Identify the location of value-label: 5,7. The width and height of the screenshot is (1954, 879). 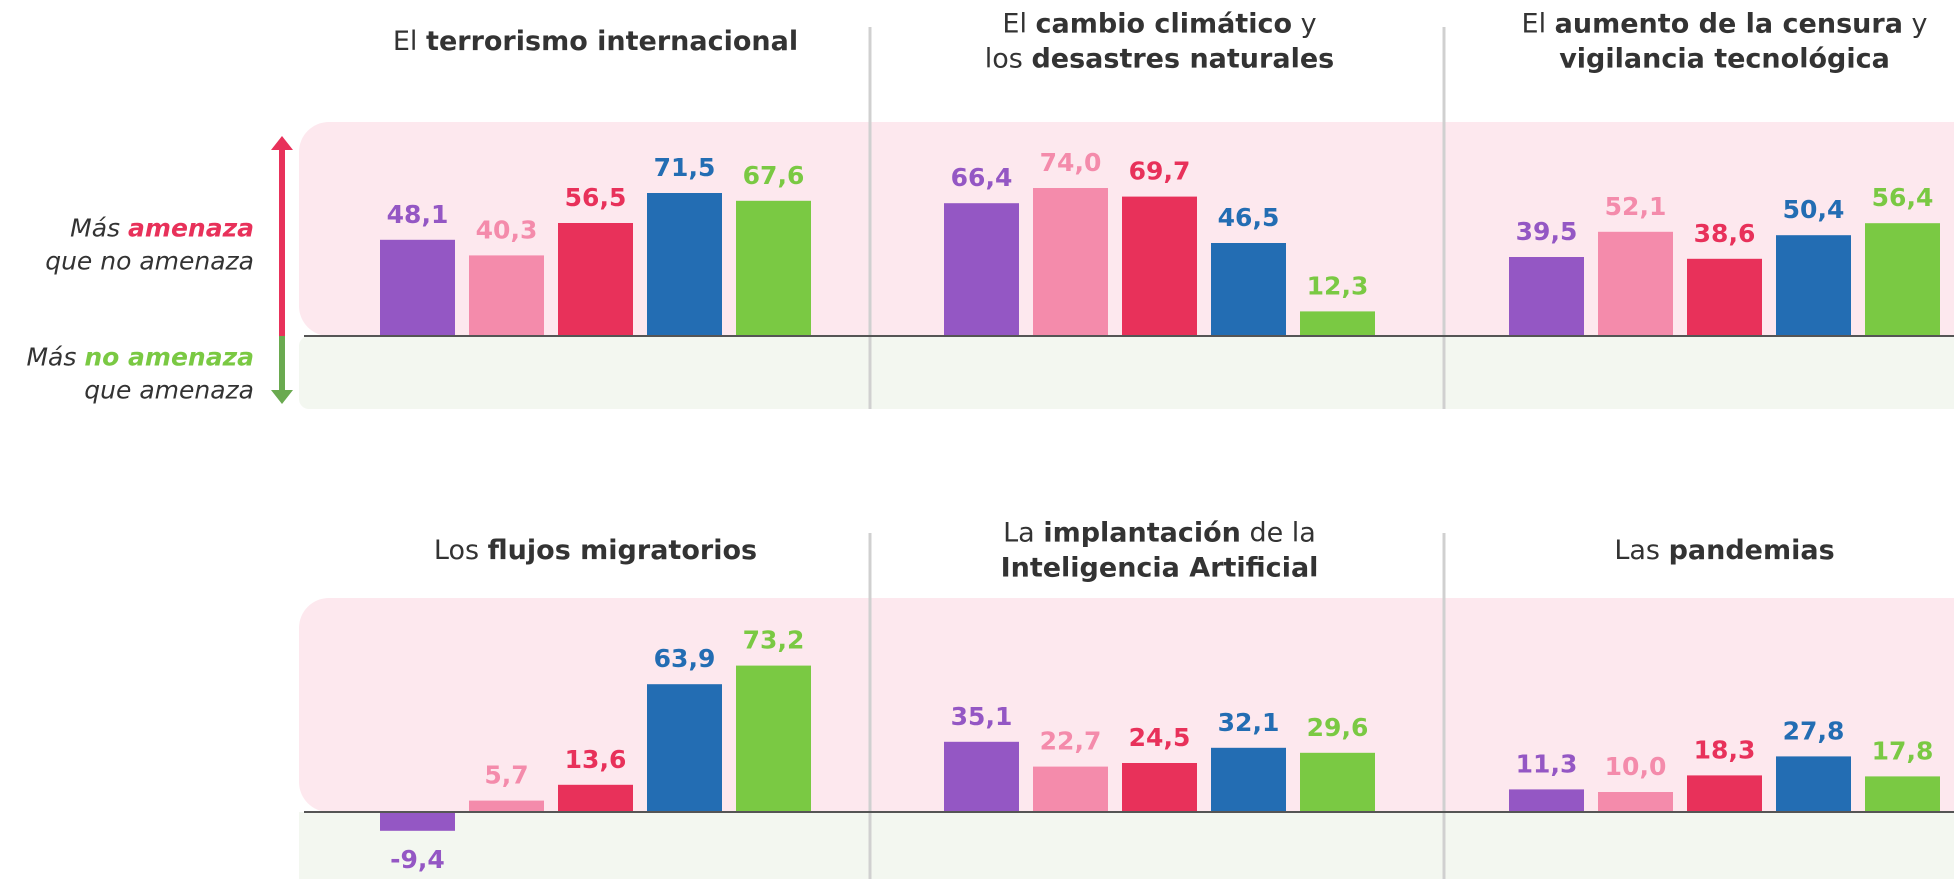
(506, 775).